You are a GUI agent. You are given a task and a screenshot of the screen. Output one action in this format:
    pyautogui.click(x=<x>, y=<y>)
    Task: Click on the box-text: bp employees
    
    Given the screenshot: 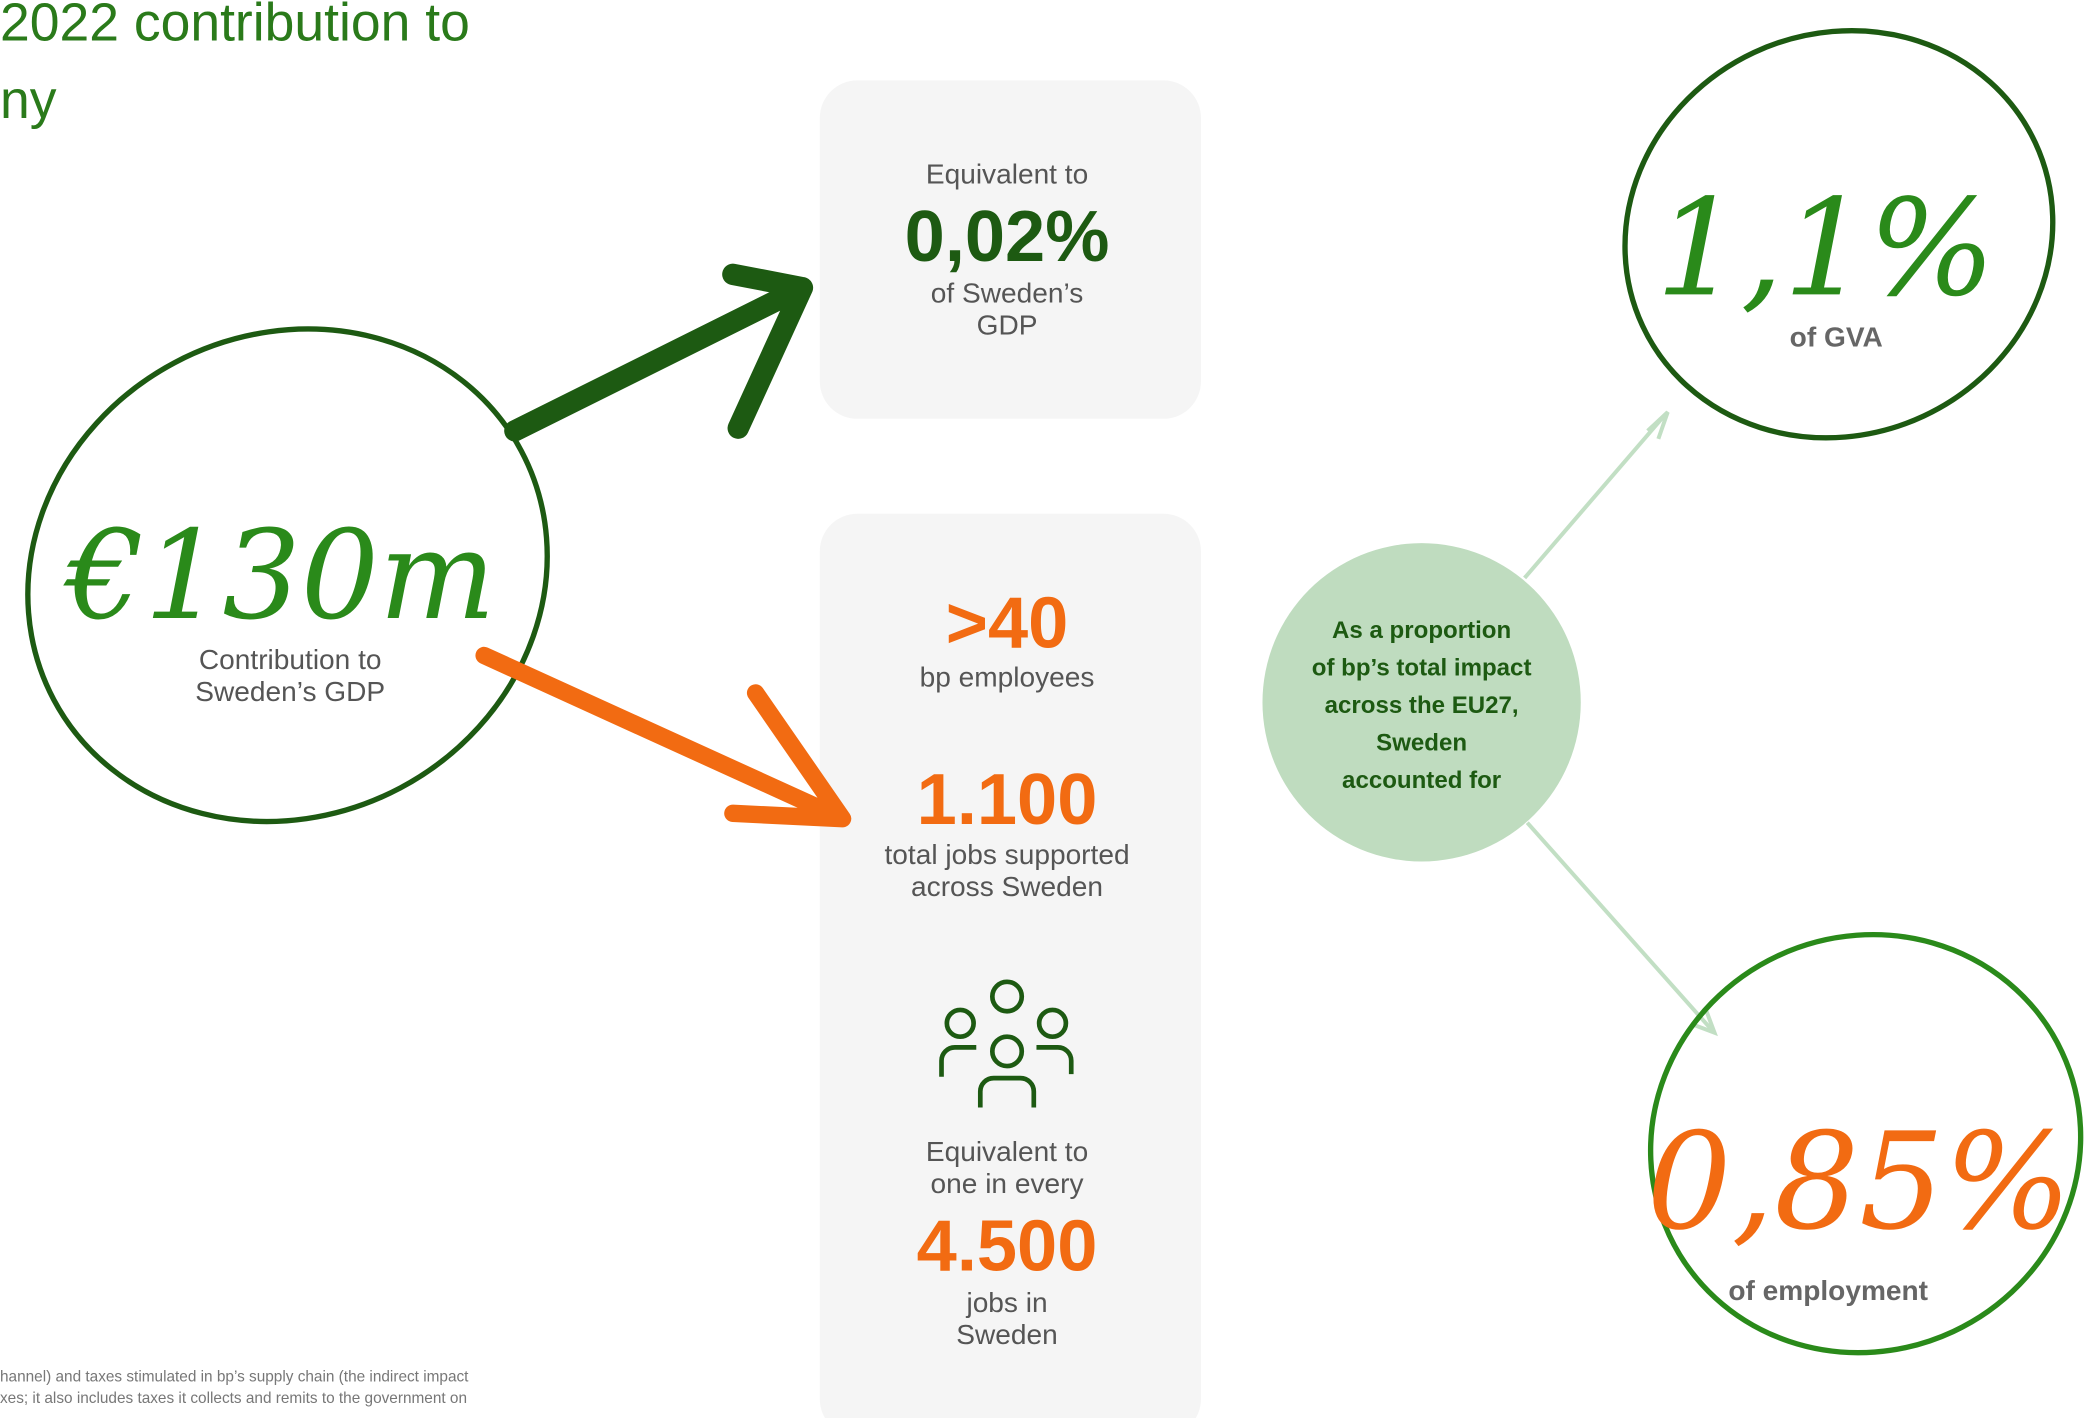 What is the action you would take?
    pyautogui.click(x=1007, y=676)
    